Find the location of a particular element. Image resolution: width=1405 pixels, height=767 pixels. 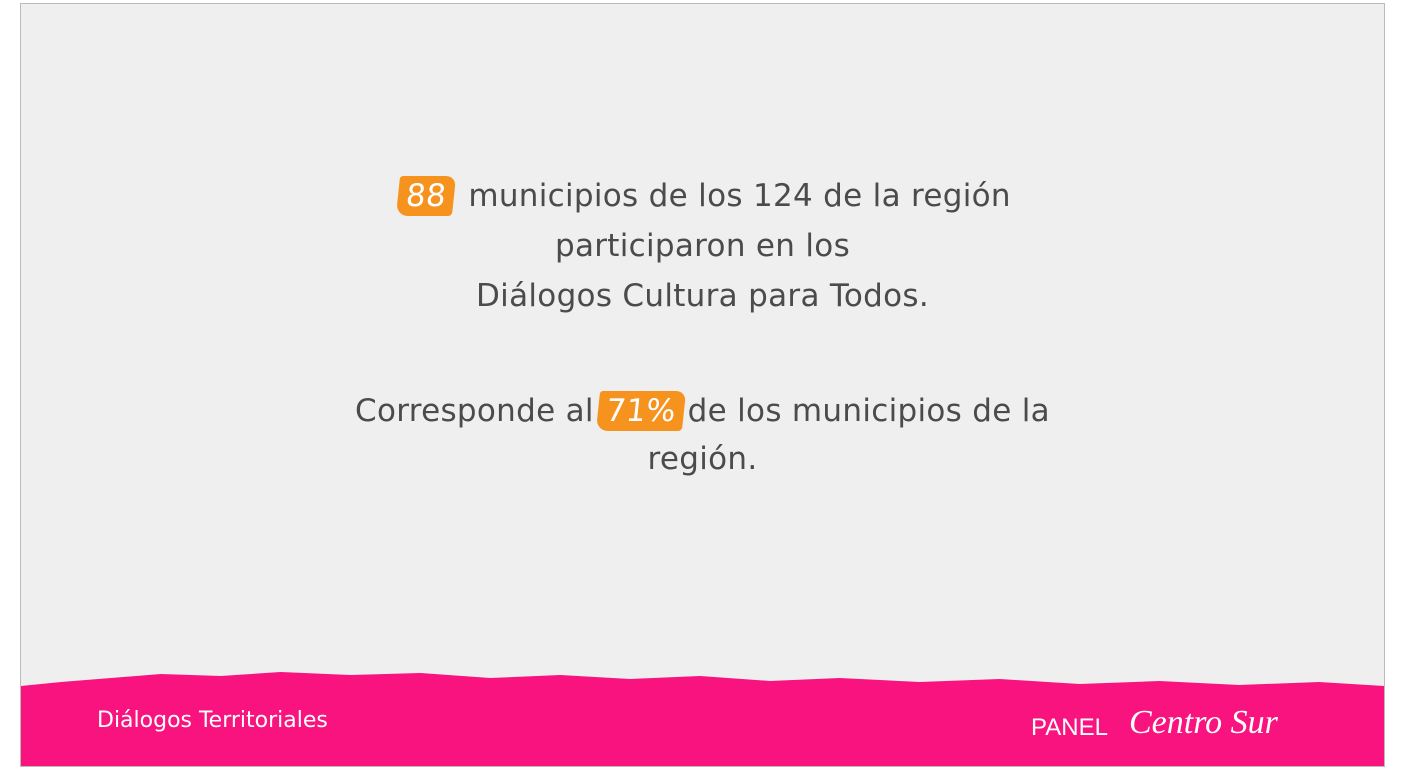

text: Corresponde al is located at coordinates (474, 411).